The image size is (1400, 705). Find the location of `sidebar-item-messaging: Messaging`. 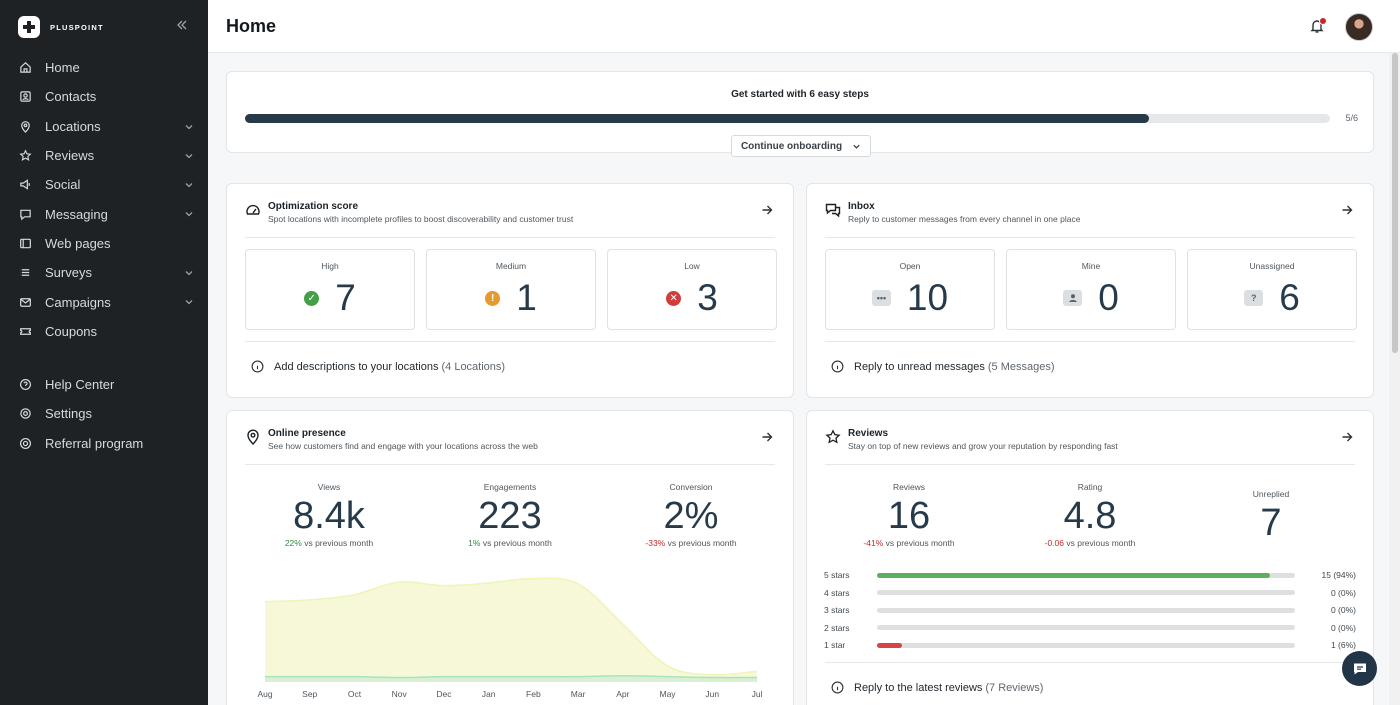

sidebar-item-messaging: Messaging is located at coordinates (106, 213).